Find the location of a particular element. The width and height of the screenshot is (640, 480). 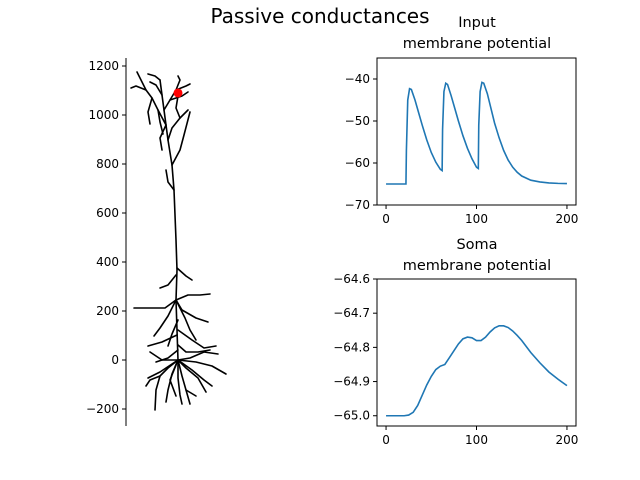

figure-title: Passive conductances is located at coordinates (319, 16).